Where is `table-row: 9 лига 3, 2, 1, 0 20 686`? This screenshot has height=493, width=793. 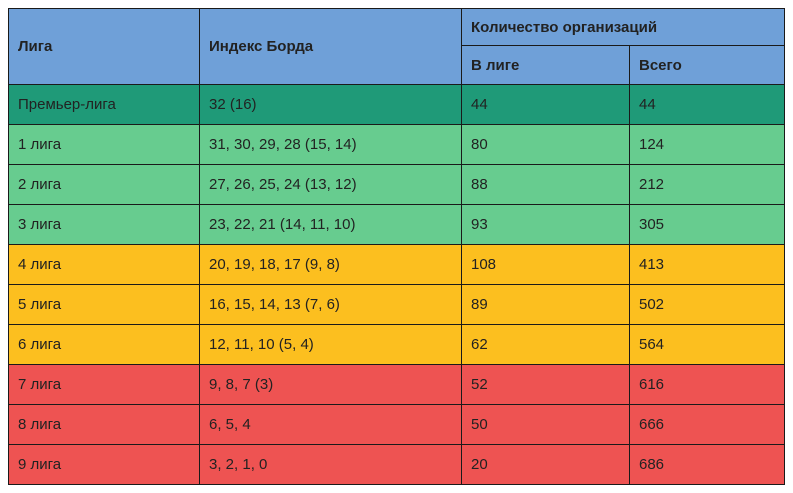
table-row: 9 лига 3, 2, 1, 0 20 686 is located at coordinates (396, 464).